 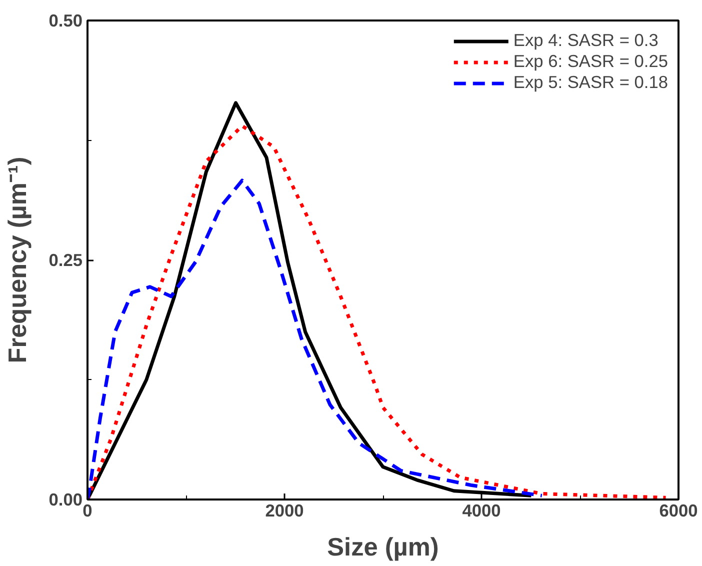 I want to click on legend-label: Exp 6: SASR = 0.25, so click(x=590, y=61).